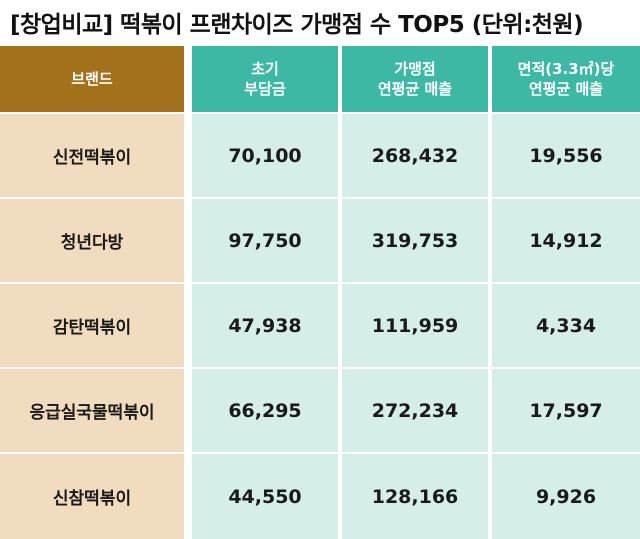  What do you see at coordinates (566, 495) in the screenshot?
I see `table-cell-per-area: 9,926` at bounding box center [566, 495].